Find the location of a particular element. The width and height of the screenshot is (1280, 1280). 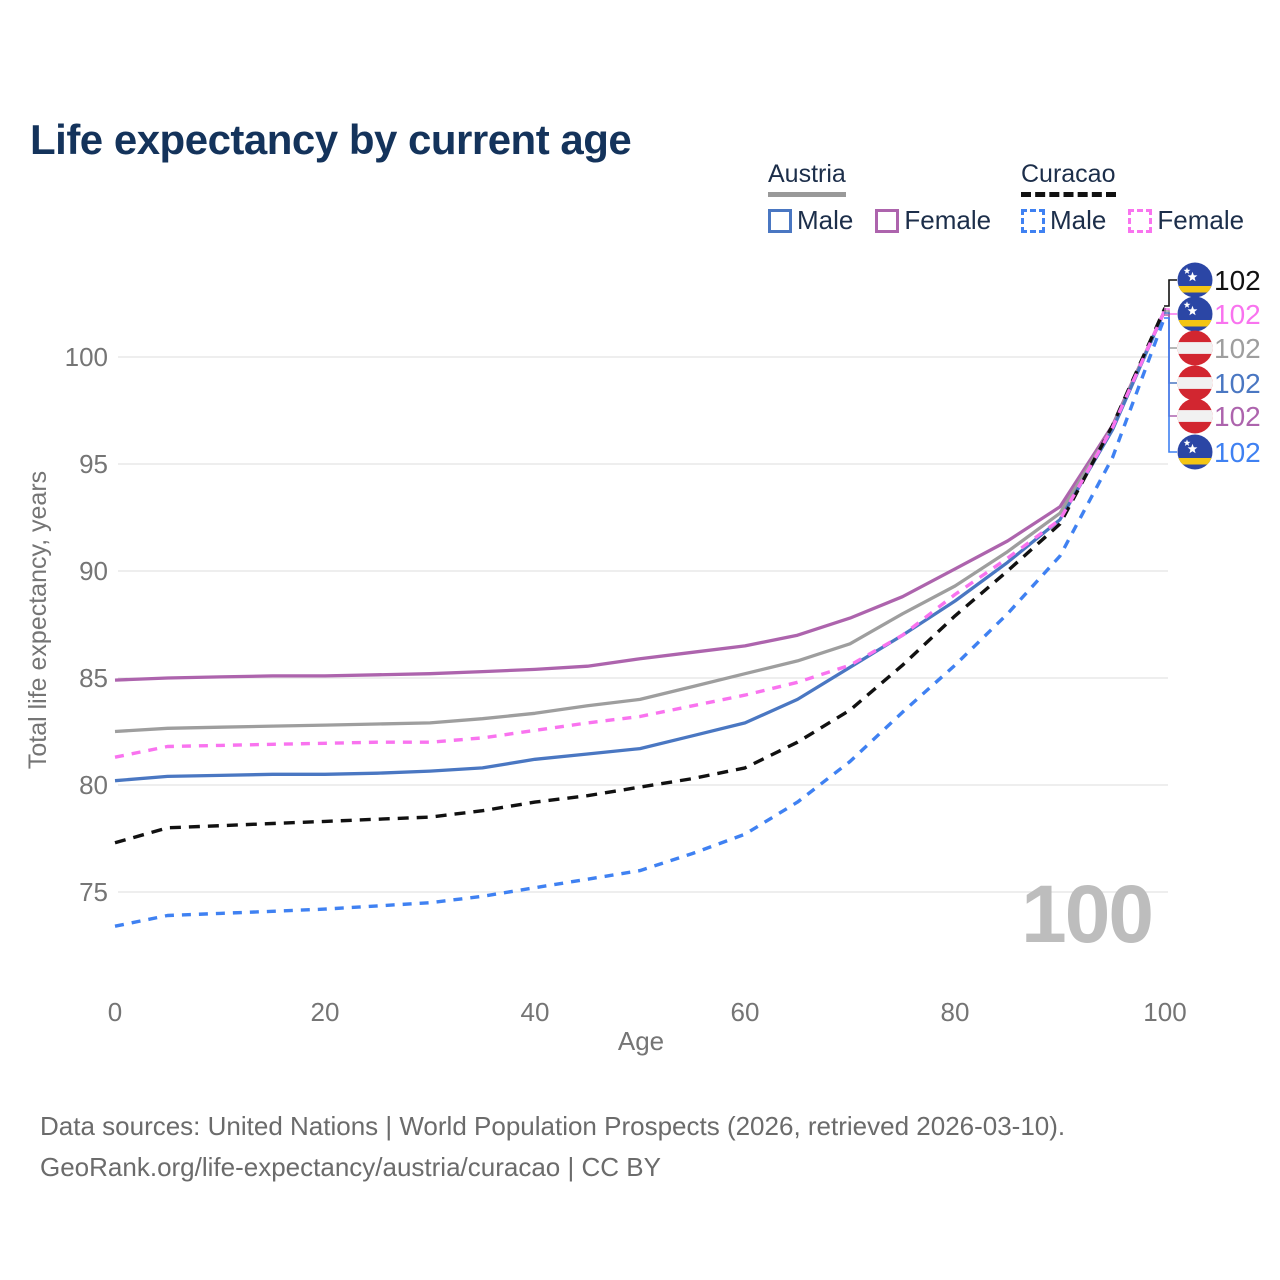

end-value-label-austria-female: 102 is located at coordinates (1237, 416).